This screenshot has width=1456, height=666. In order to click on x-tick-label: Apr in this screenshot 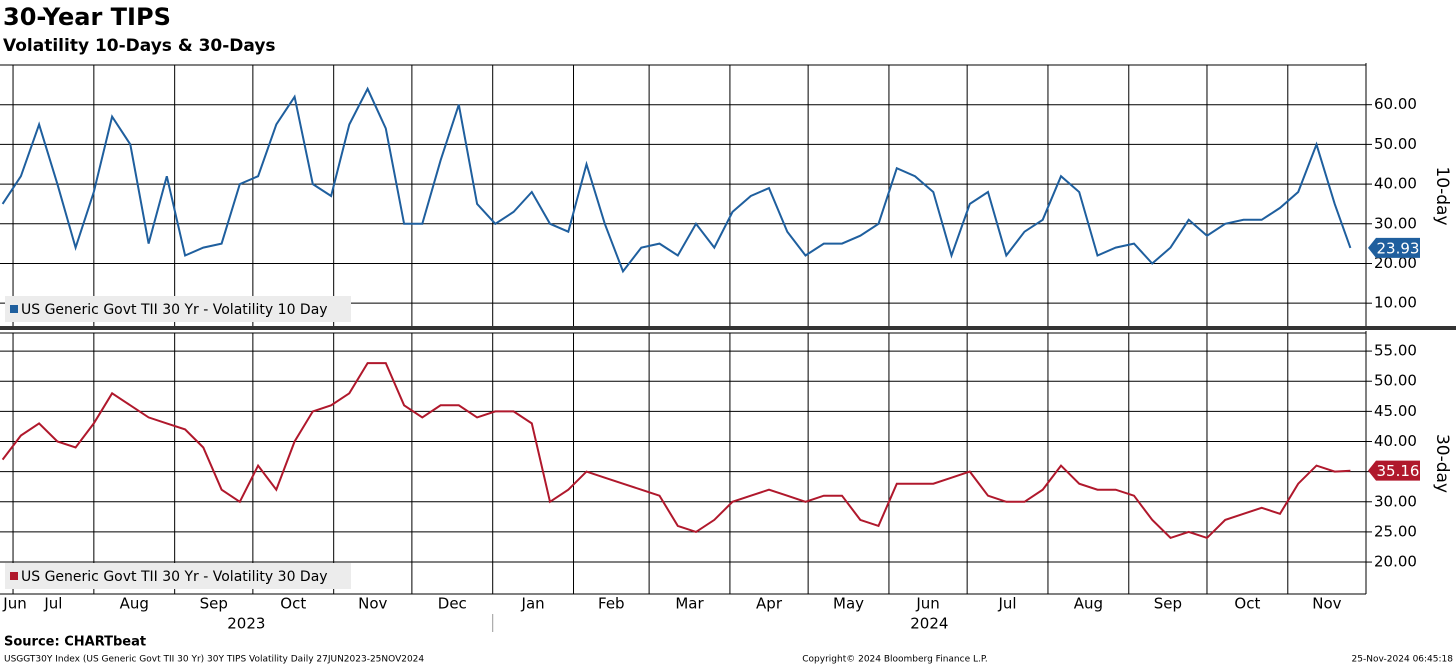, I will do `click(769, 604)`.